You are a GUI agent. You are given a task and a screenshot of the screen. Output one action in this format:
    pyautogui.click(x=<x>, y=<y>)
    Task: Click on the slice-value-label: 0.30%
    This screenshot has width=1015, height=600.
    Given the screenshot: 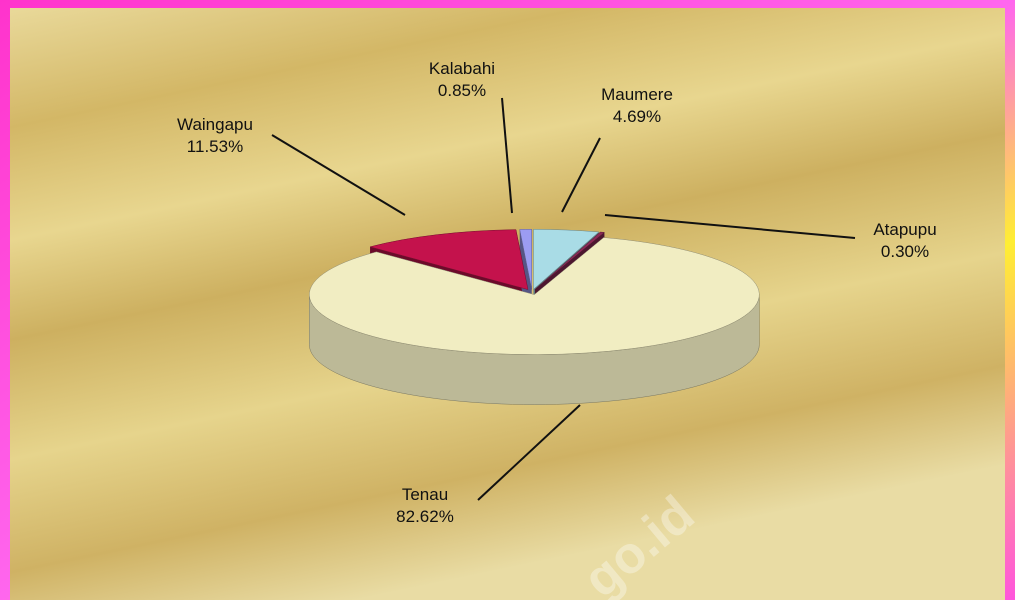 What is the action you would take?
    pyautogui.click(x=905, y=251)
    